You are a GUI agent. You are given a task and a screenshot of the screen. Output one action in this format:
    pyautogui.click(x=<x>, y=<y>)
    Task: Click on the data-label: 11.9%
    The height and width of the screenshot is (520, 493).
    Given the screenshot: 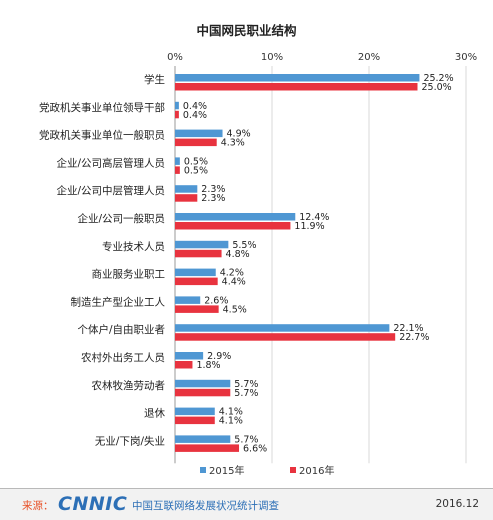 What is the action you would take?
    pyautogui.click(x=309, y=226)
    